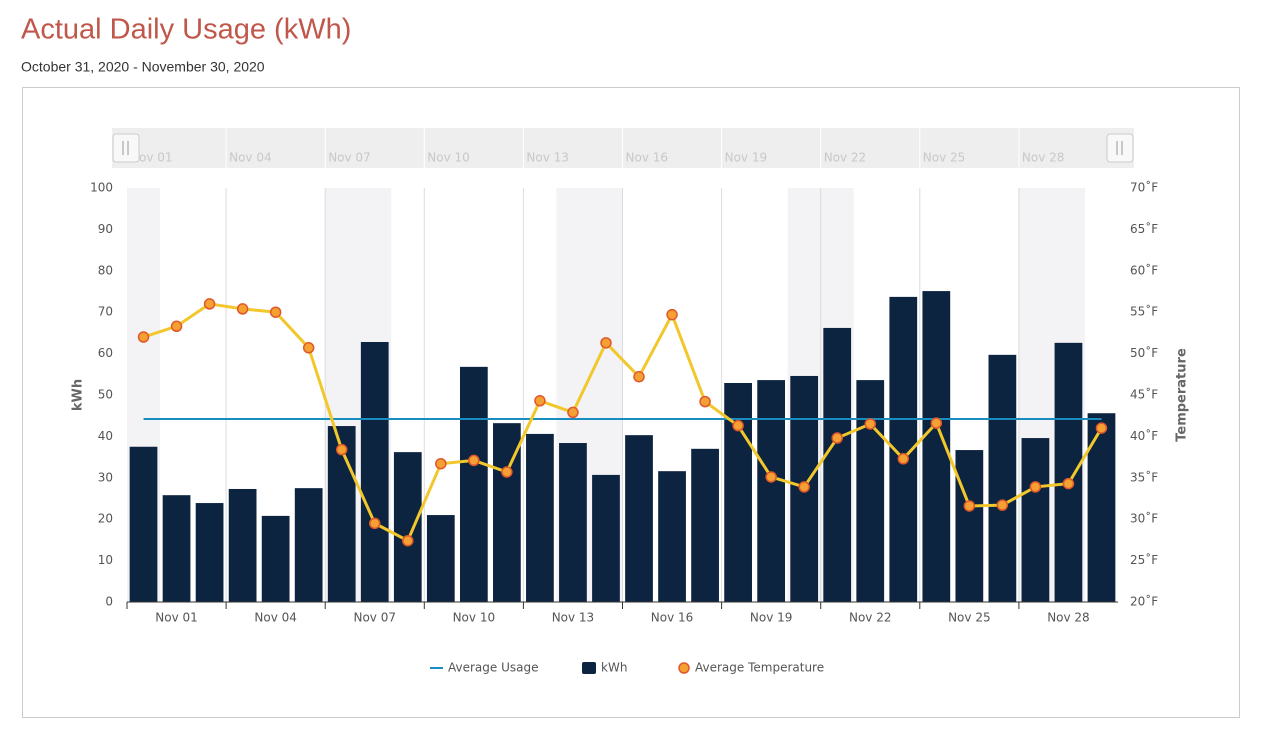 The image size is (1264, 736). I want to click on navigator-label: Nov 04, so click(250, 158).